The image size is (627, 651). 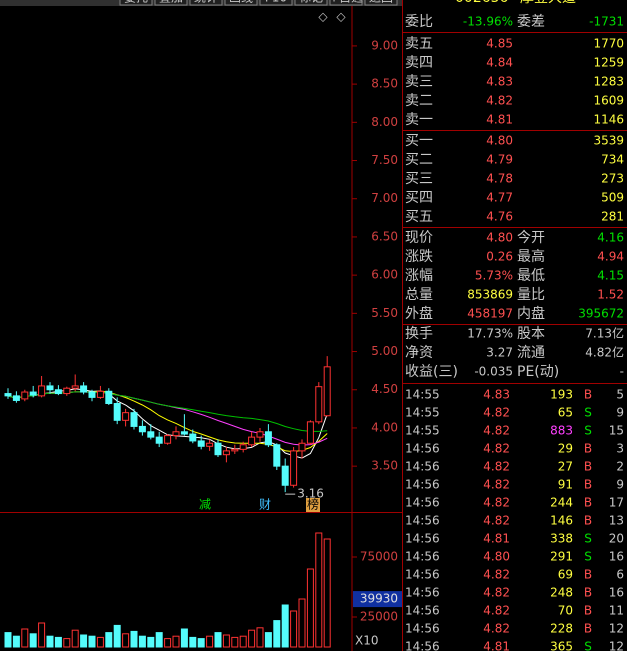 I want to click on finance-label: 净资, so click(x=419, y=353).